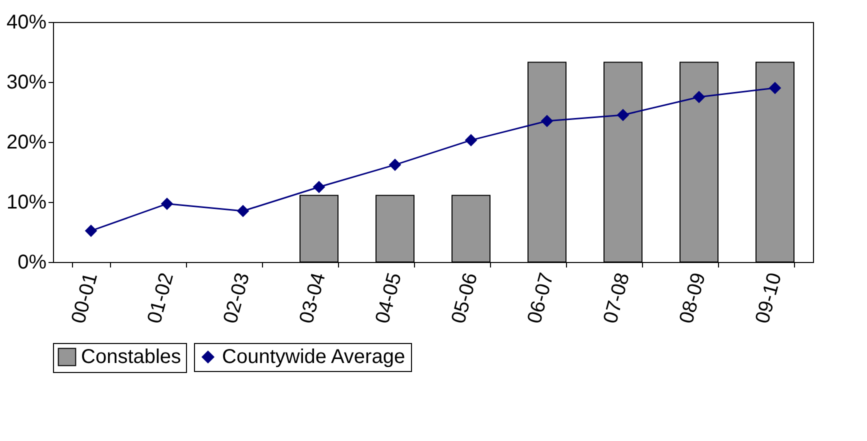  I want to click on x-tick-label: 04-05, so click(389, 298).